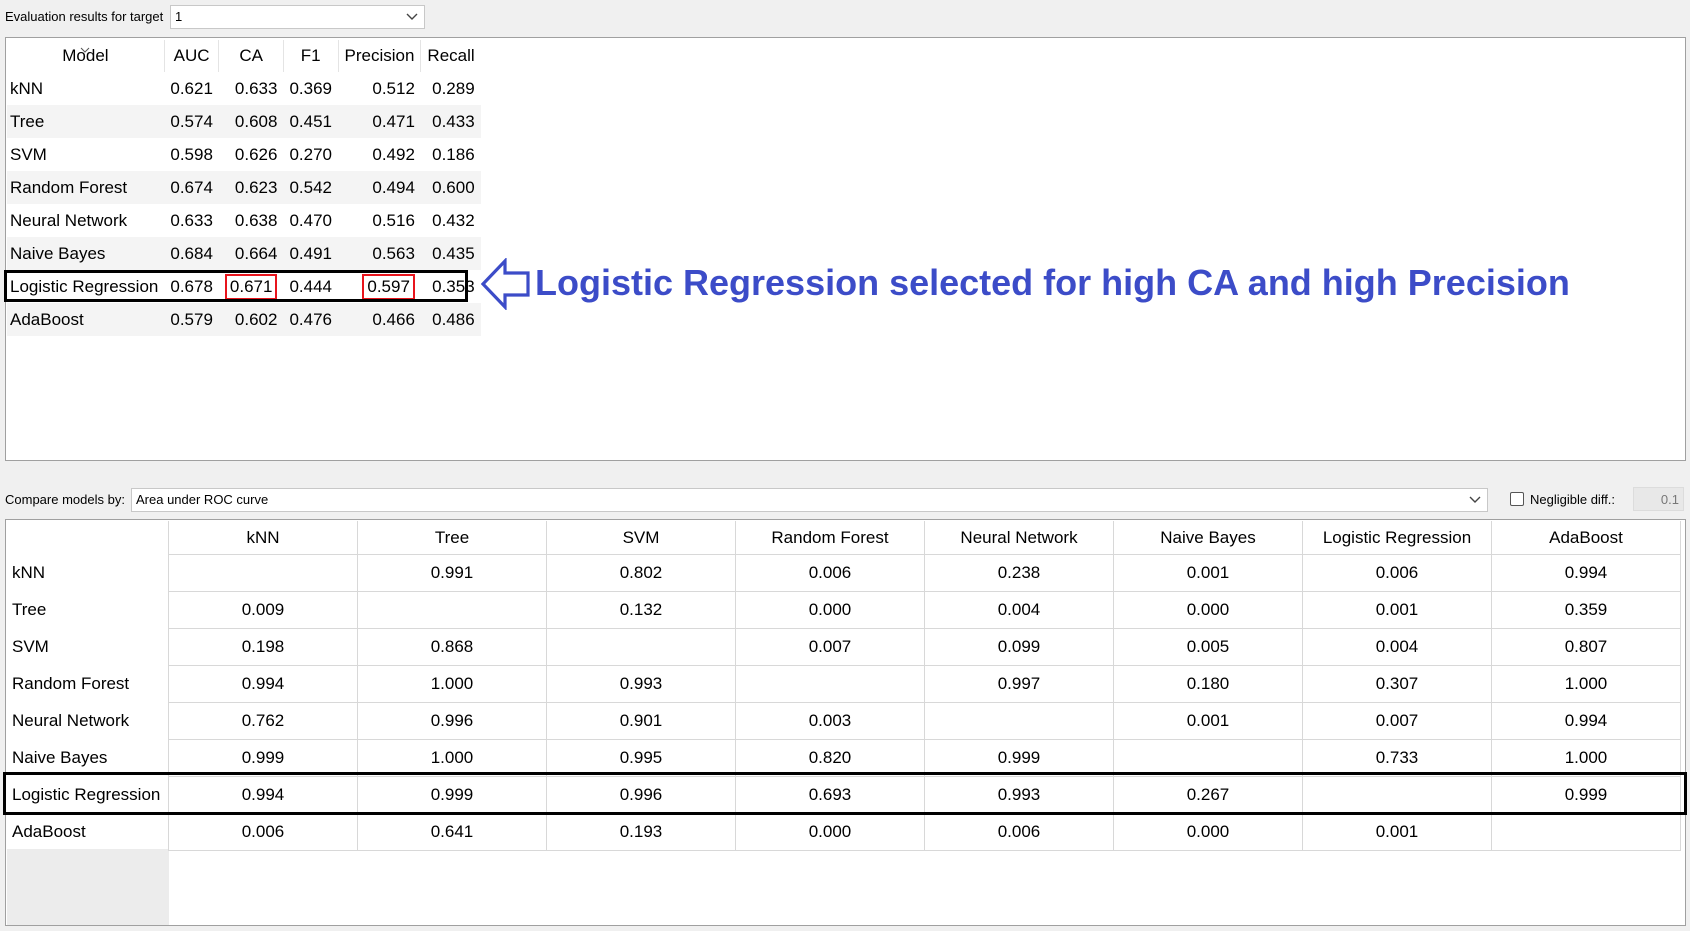  Describe the element at coordinates (450, 187) in the screenshot. I see `eval-cell-recall: 0.600` at that location.